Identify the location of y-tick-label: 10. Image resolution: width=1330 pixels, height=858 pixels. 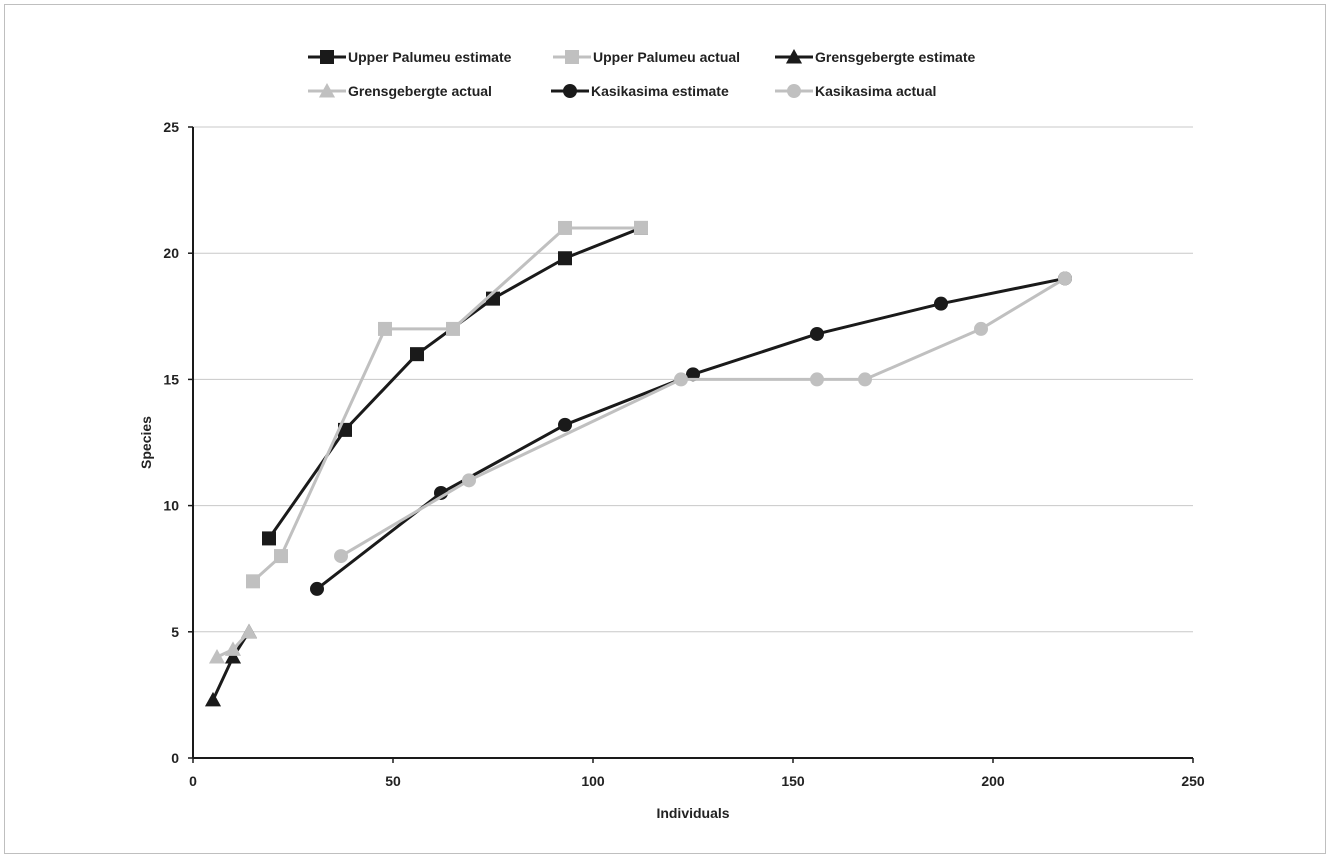
(171, 506).